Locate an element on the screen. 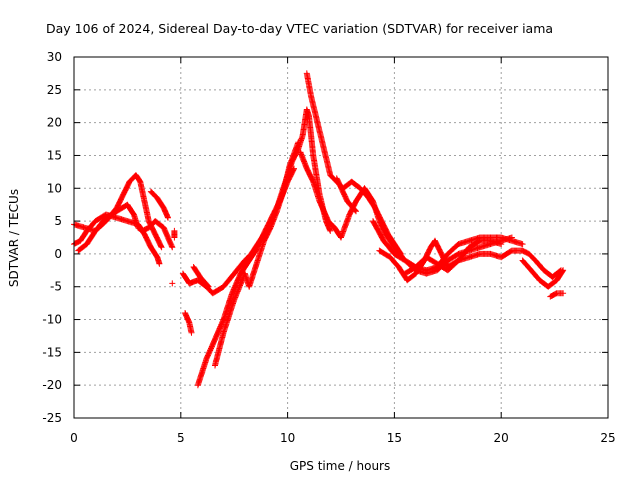  x-tick-label: 20 is located at coordinates (501, 438).